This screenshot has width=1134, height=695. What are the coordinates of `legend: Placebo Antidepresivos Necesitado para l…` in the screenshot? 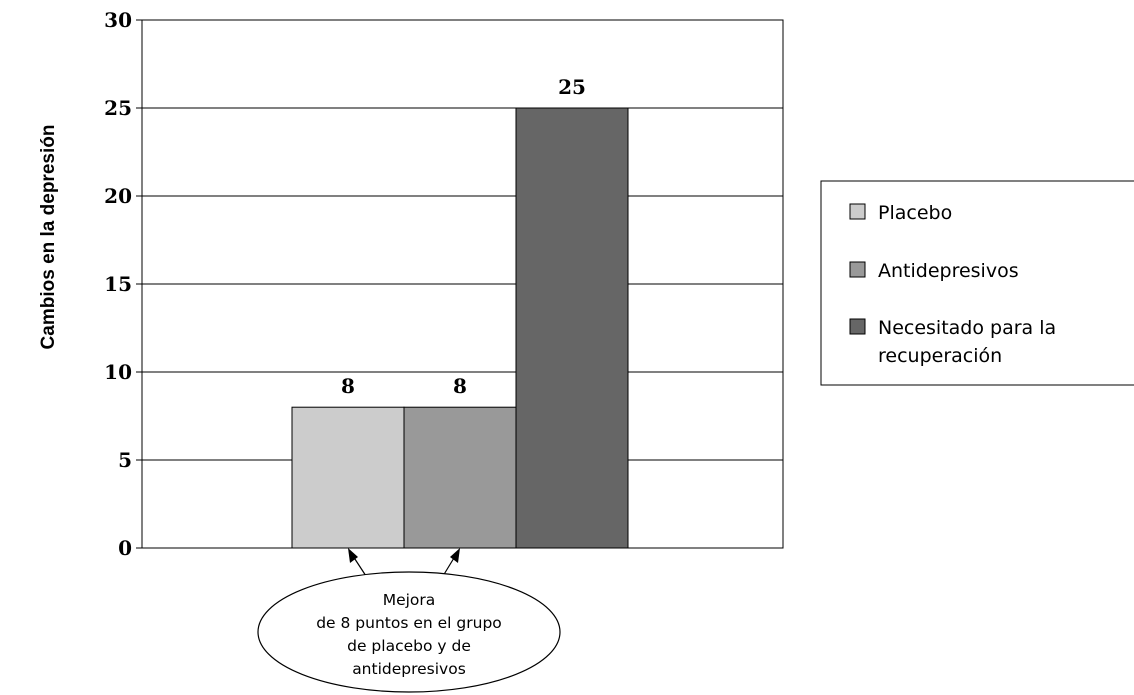 It's located at (977, 283).